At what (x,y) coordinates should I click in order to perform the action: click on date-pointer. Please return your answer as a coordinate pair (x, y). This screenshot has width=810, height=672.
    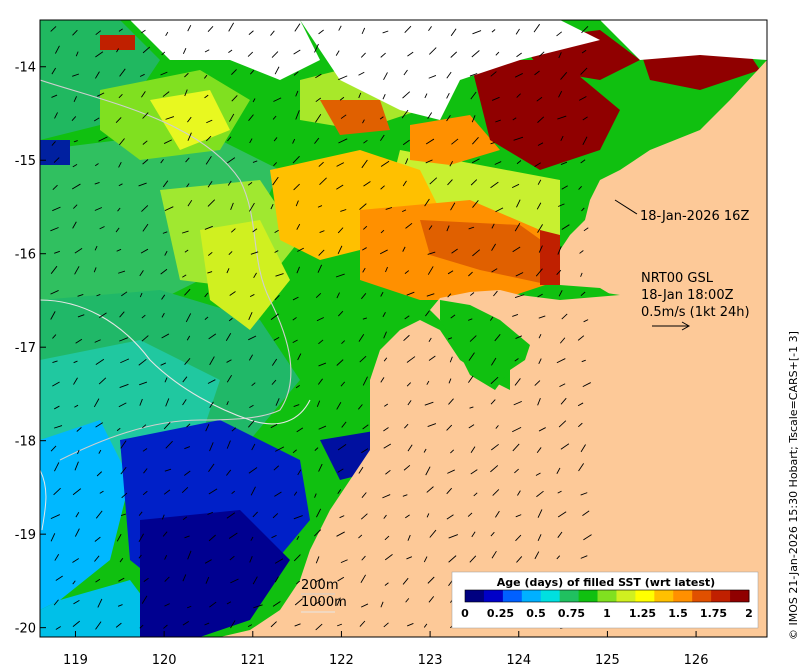
    Looking at the image, I should click on (626, 207).